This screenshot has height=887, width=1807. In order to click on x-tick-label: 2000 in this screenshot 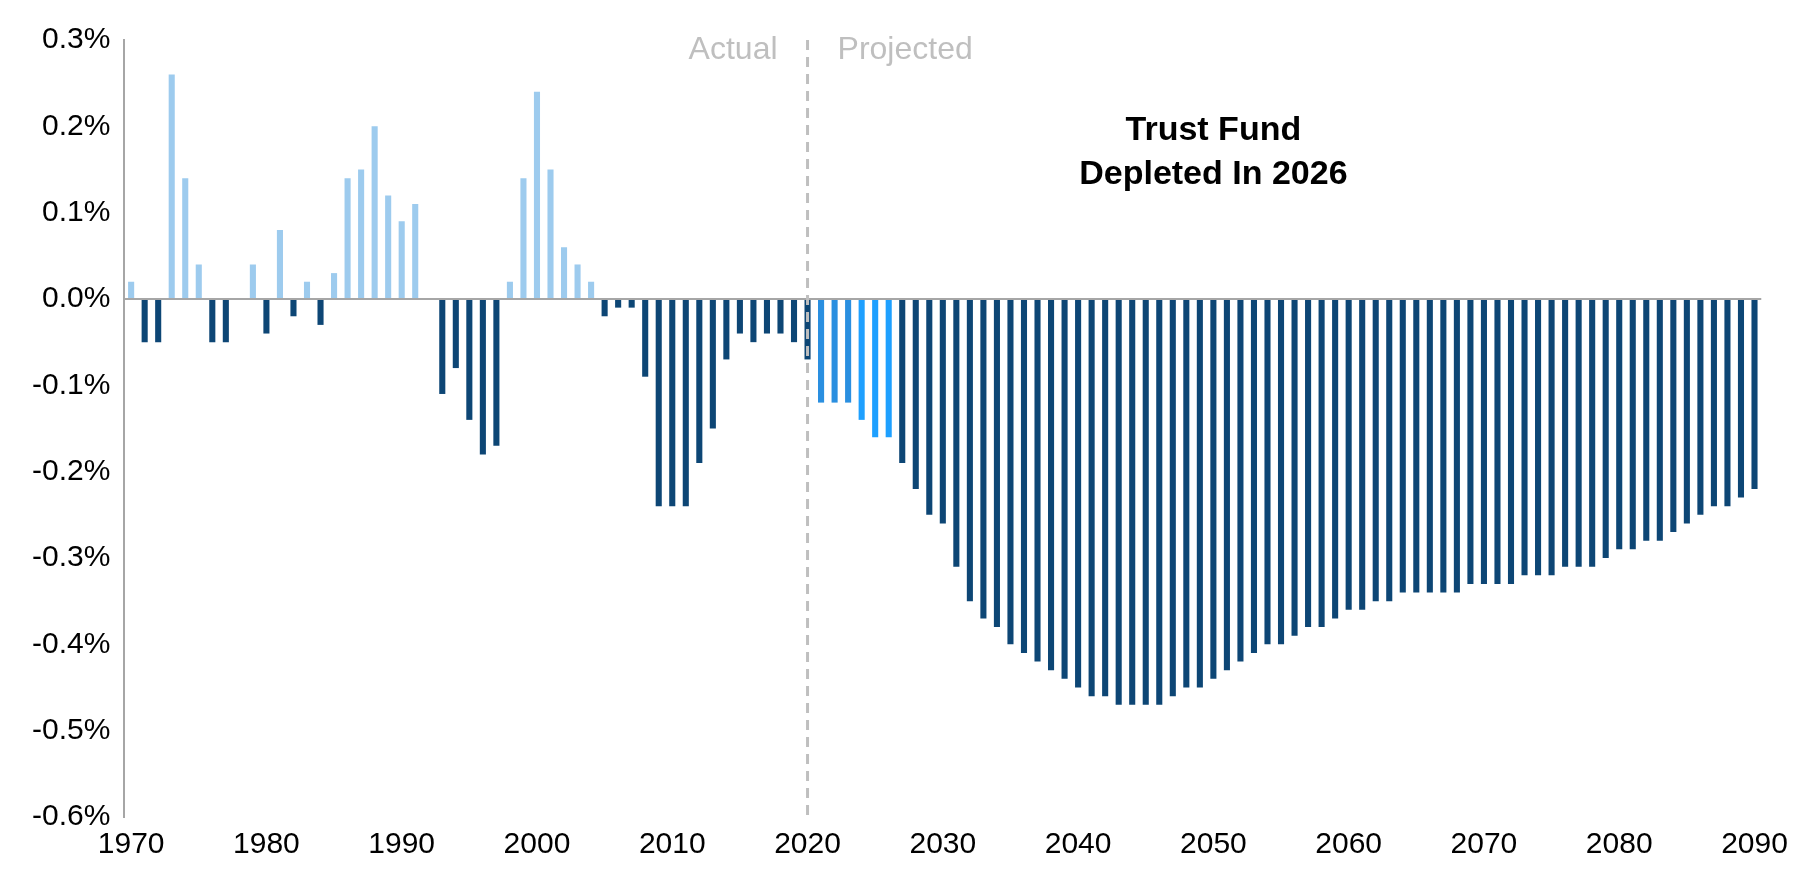, I will do `click(537, 843)`.